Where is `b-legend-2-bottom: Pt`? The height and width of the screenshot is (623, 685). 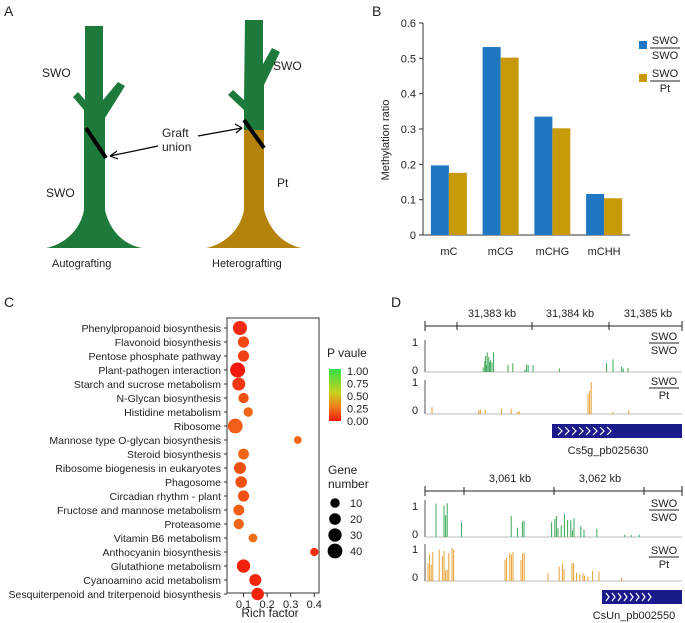 b-legend-2-bottom: Pt is located at coordinates (665, 89).